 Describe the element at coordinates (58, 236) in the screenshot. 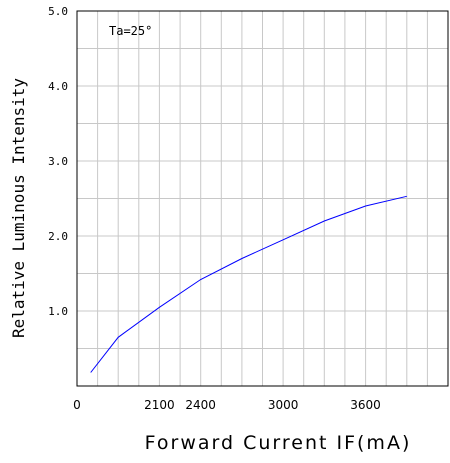

I see `y-tick-label: 2.0` at that location.